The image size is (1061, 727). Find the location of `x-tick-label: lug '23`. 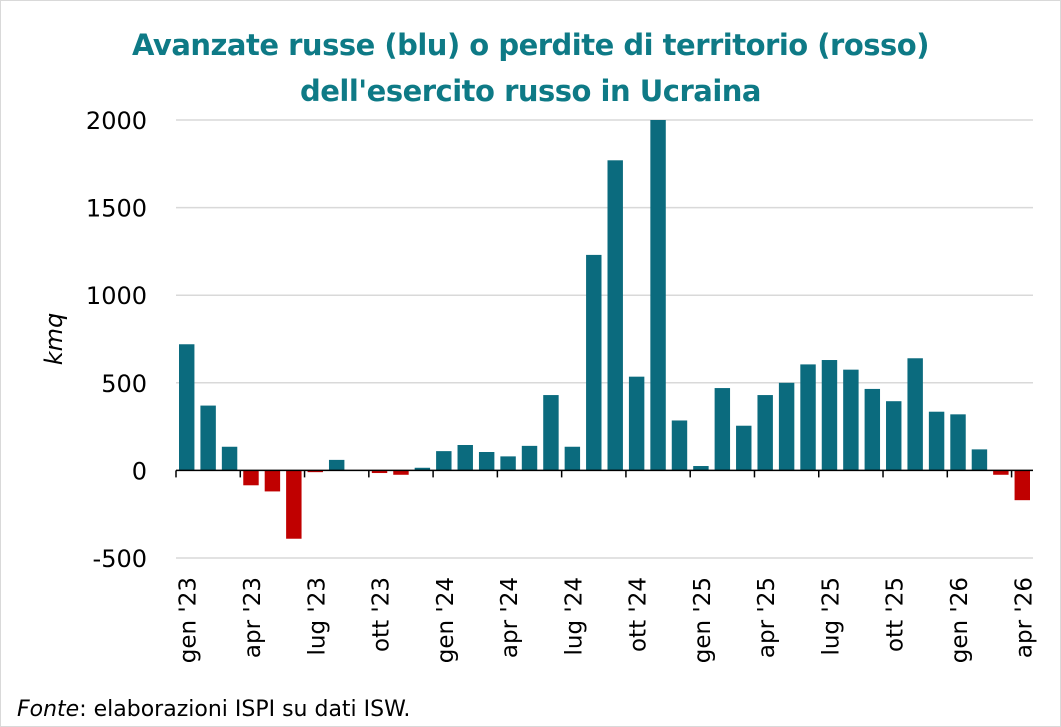

x-tick-label: lug '23 is located at coordinates (317, 616).